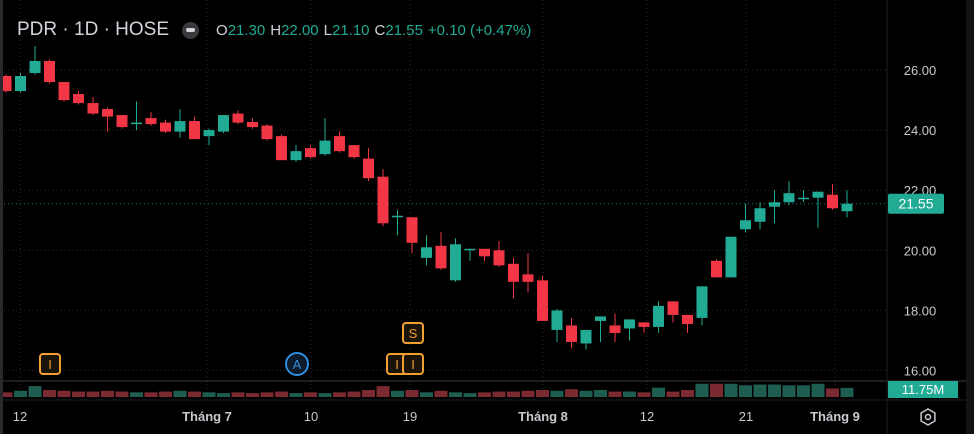 This screenshot has height=434, width=974. Describe the element at coordinates (346, 30) in the screenshot. I see `low-value: L21.10` at that location.